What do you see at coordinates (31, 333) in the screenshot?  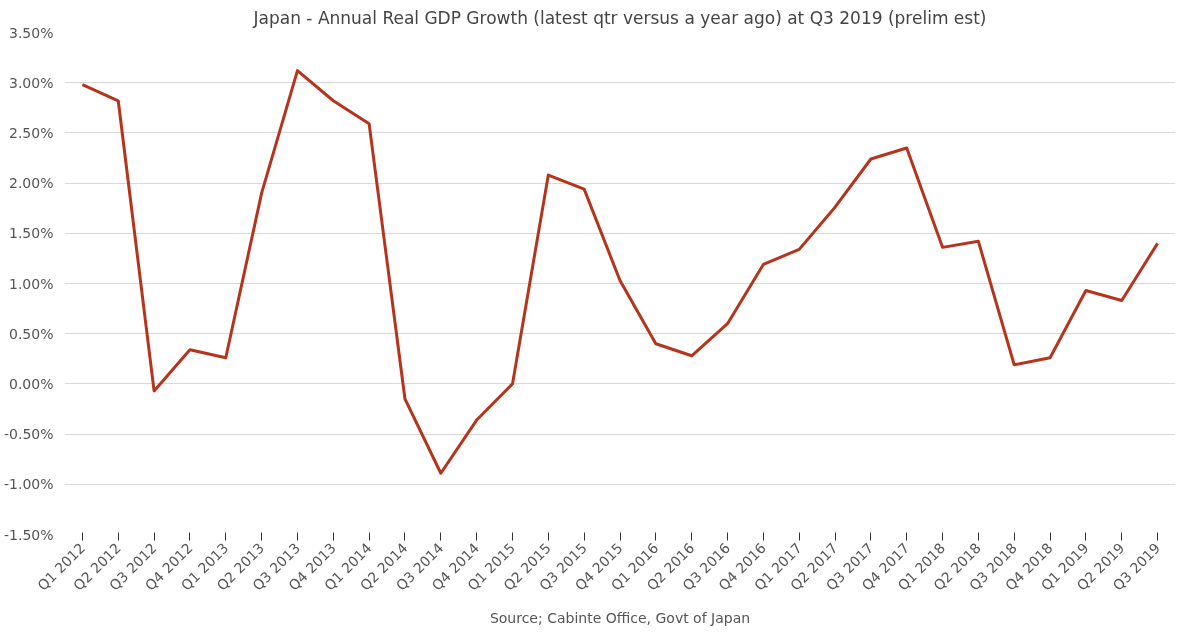 I see `y-tick-label: 0.50%` at bounding box center [31, 333].